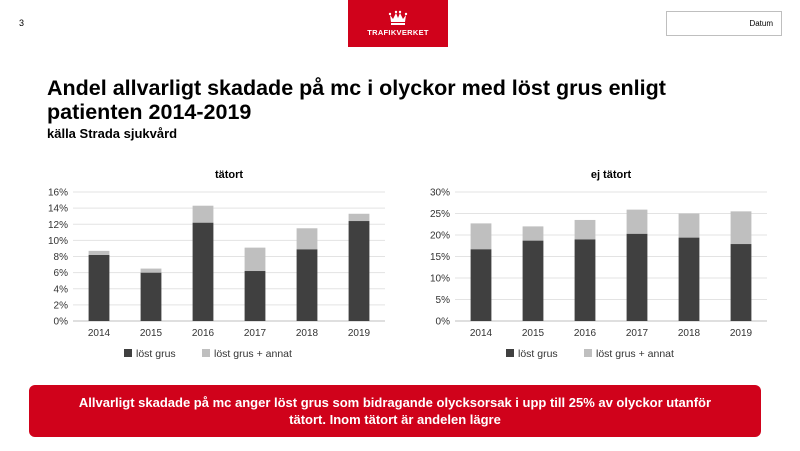  Describe the element at coordinates (440, 257) in the screenshot. I see `y-tick-label: 15%` at that location.